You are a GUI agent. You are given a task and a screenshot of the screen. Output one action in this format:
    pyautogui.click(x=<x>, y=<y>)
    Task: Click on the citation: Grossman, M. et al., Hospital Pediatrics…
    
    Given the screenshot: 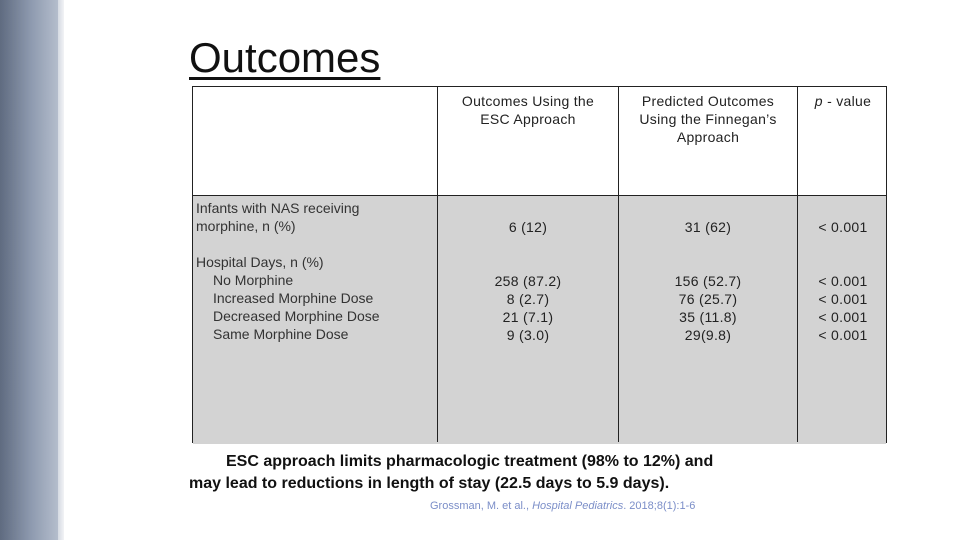 What is the action you would take?
    pyautogui.click(x=563, y=506)
    